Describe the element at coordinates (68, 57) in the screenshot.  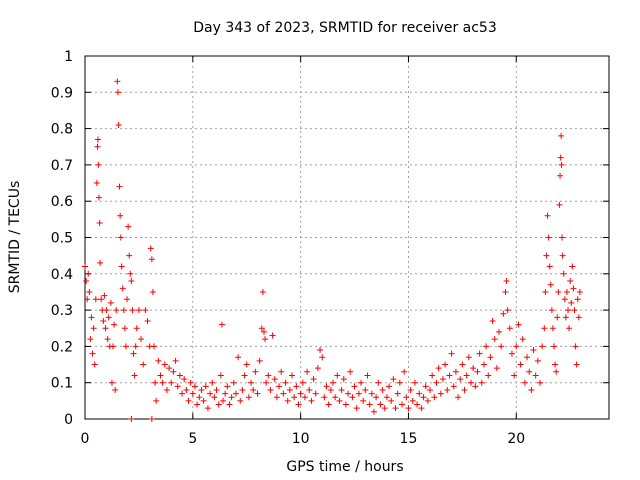
I see `y-tick-label: 1` at that location.